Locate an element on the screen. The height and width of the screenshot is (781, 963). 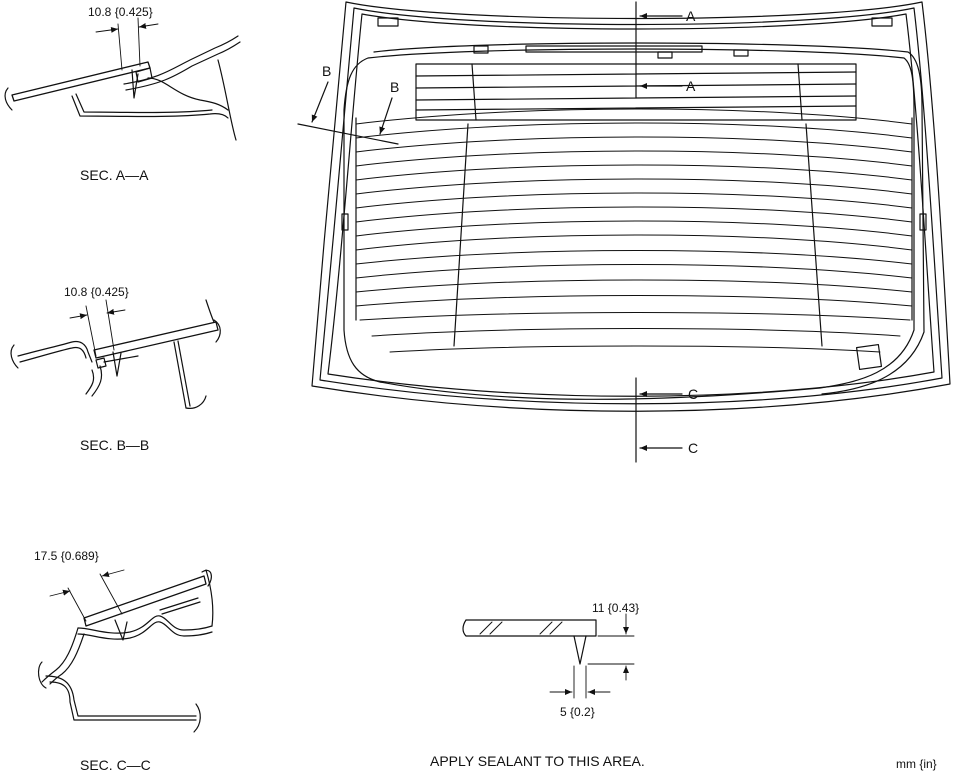
sealant-instruction: APPLY SEALANT TO THIS AREA. is located at coordinates (537, 761).